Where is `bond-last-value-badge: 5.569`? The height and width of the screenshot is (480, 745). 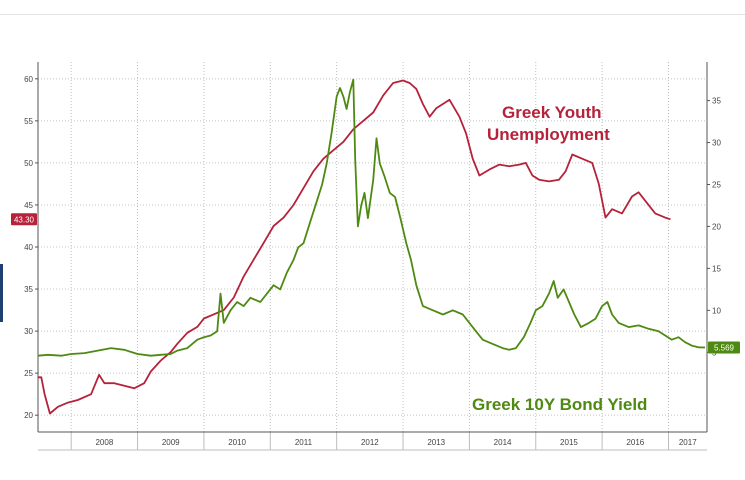
bond-last-value-badge: 5.569 is located at coordinates (724, 347).